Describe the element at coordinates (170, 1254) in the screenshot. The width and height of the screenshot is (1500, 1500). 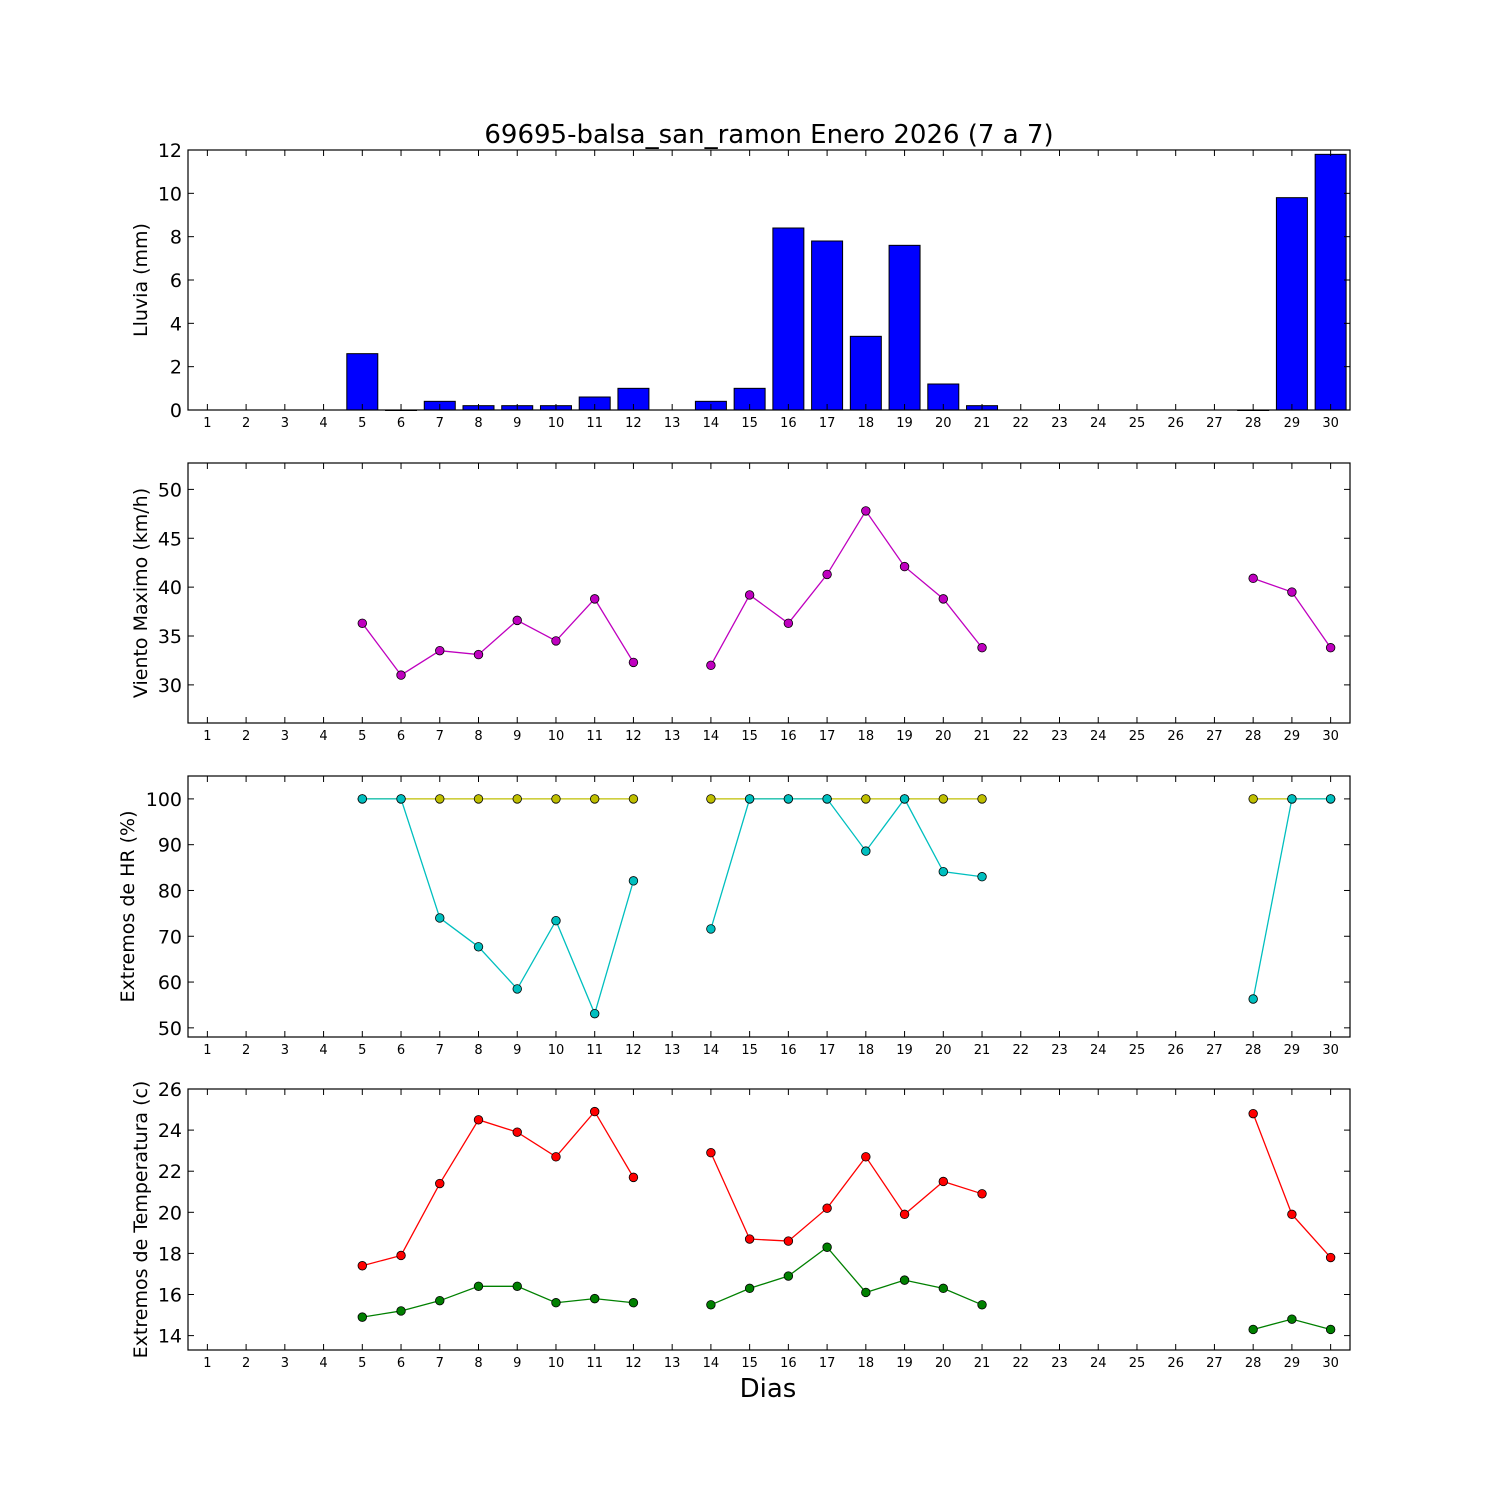
I see `y-tick-label: 18` at that location.